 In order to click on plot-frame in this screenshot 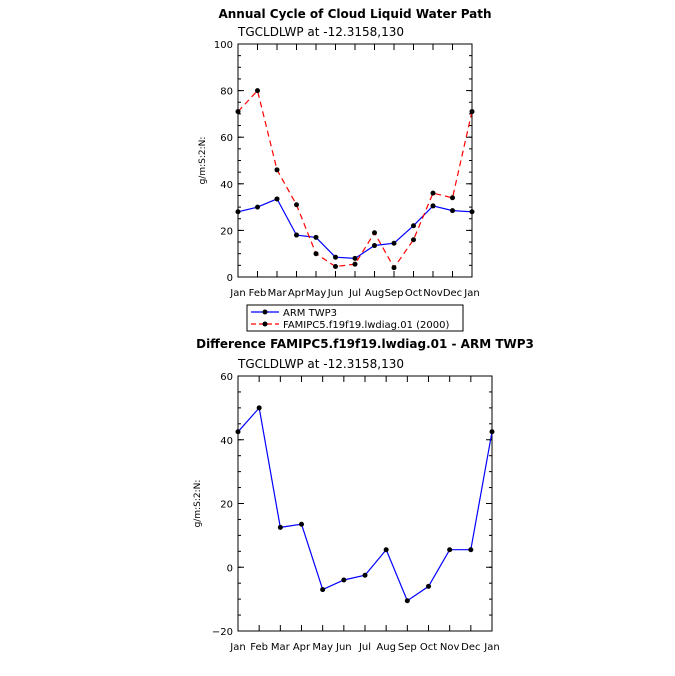, I will do `click(355, 160)`.